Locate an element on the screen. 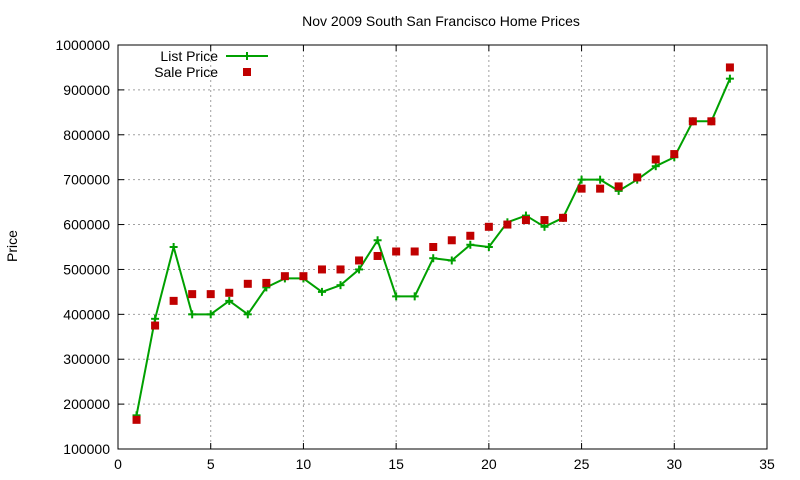 This screenshot has width=800, height=480. legend-item: List Price is located at coordinates (214, 56).